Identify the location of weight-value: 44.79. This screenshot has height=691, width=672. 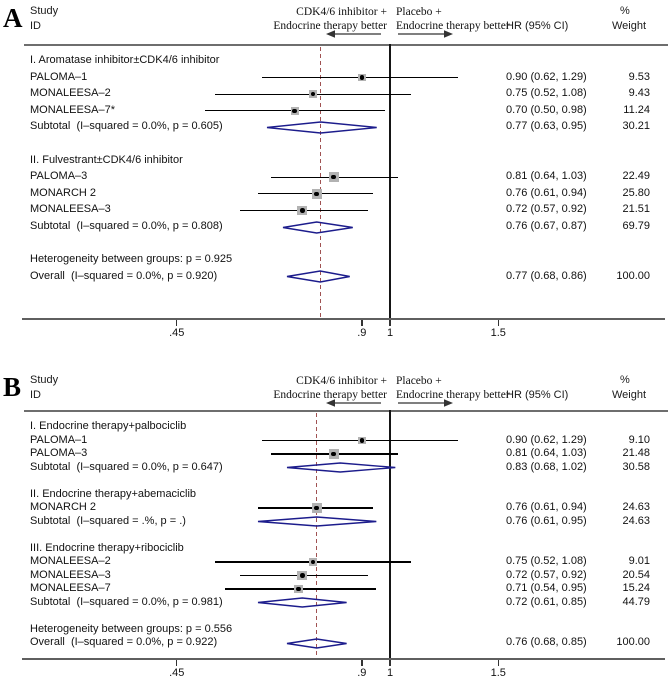
(636, 601).